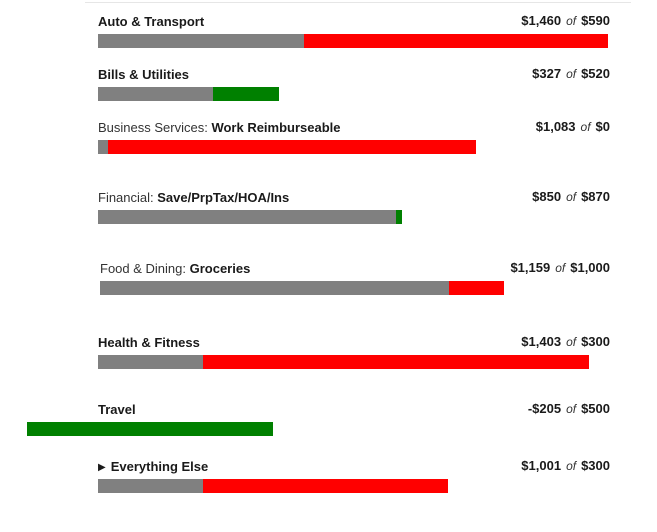 This screenshot has width=657, height=532. I want to click on top-divider, so click(358, 2).